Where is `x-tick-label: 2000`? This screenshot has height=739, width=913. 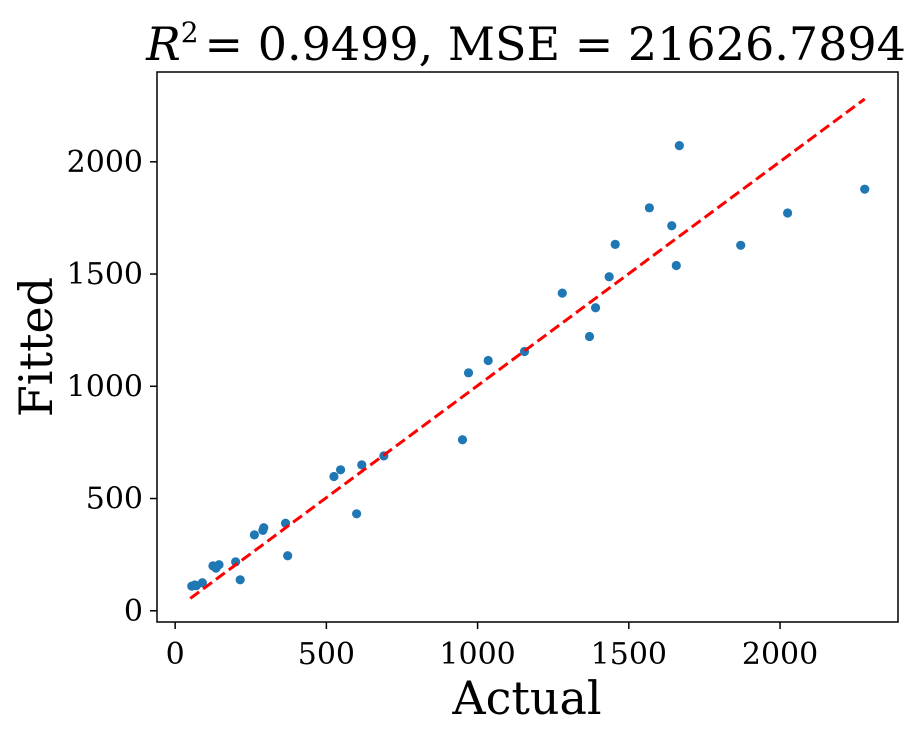
x-tick-label: 2000 is located at coordinates (780, 654).